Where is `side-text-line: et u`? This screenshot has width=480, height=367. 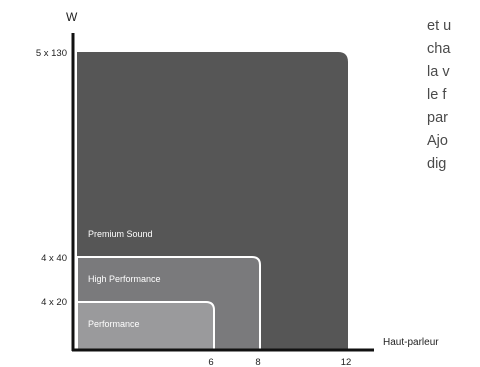
side-text-line: et u is located at coordinates (439, 26).